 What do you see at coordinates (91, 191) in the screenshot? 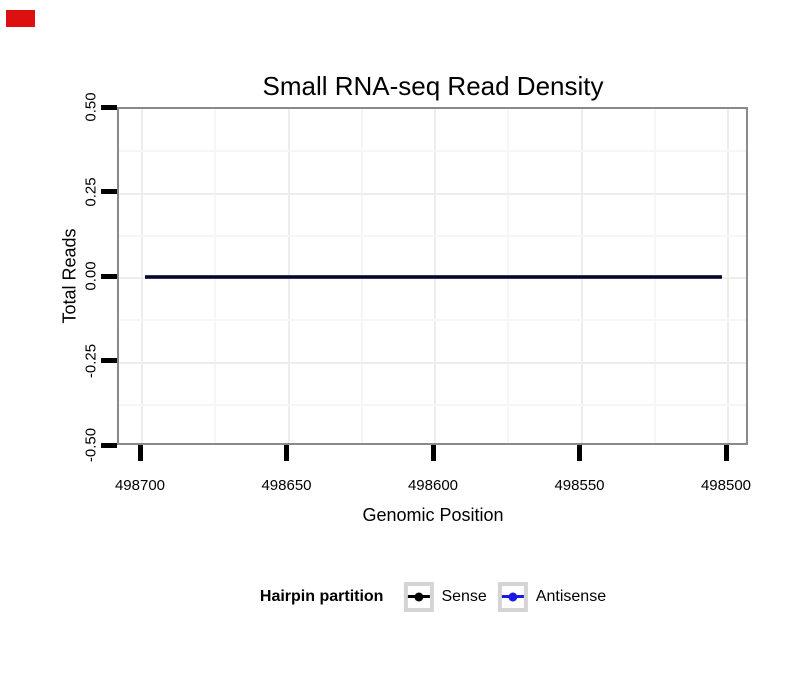
I see `y-tick-label: 0.25` at bounding box center [91, 191].